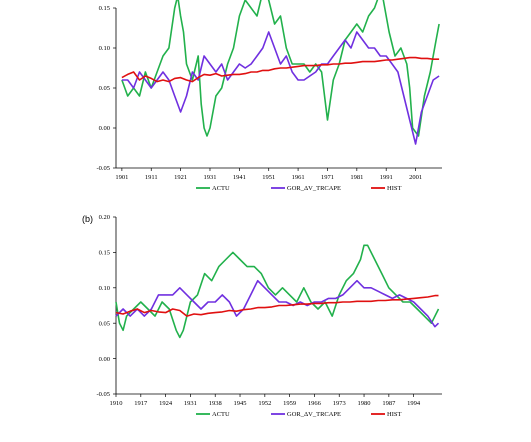 Image resolution: width=531 pixels, height=442 pixels. What do you see at coordinates (121, 177) in the screenshot?
I see `x-tick-label: 1901` at bounding box center [121, 177].